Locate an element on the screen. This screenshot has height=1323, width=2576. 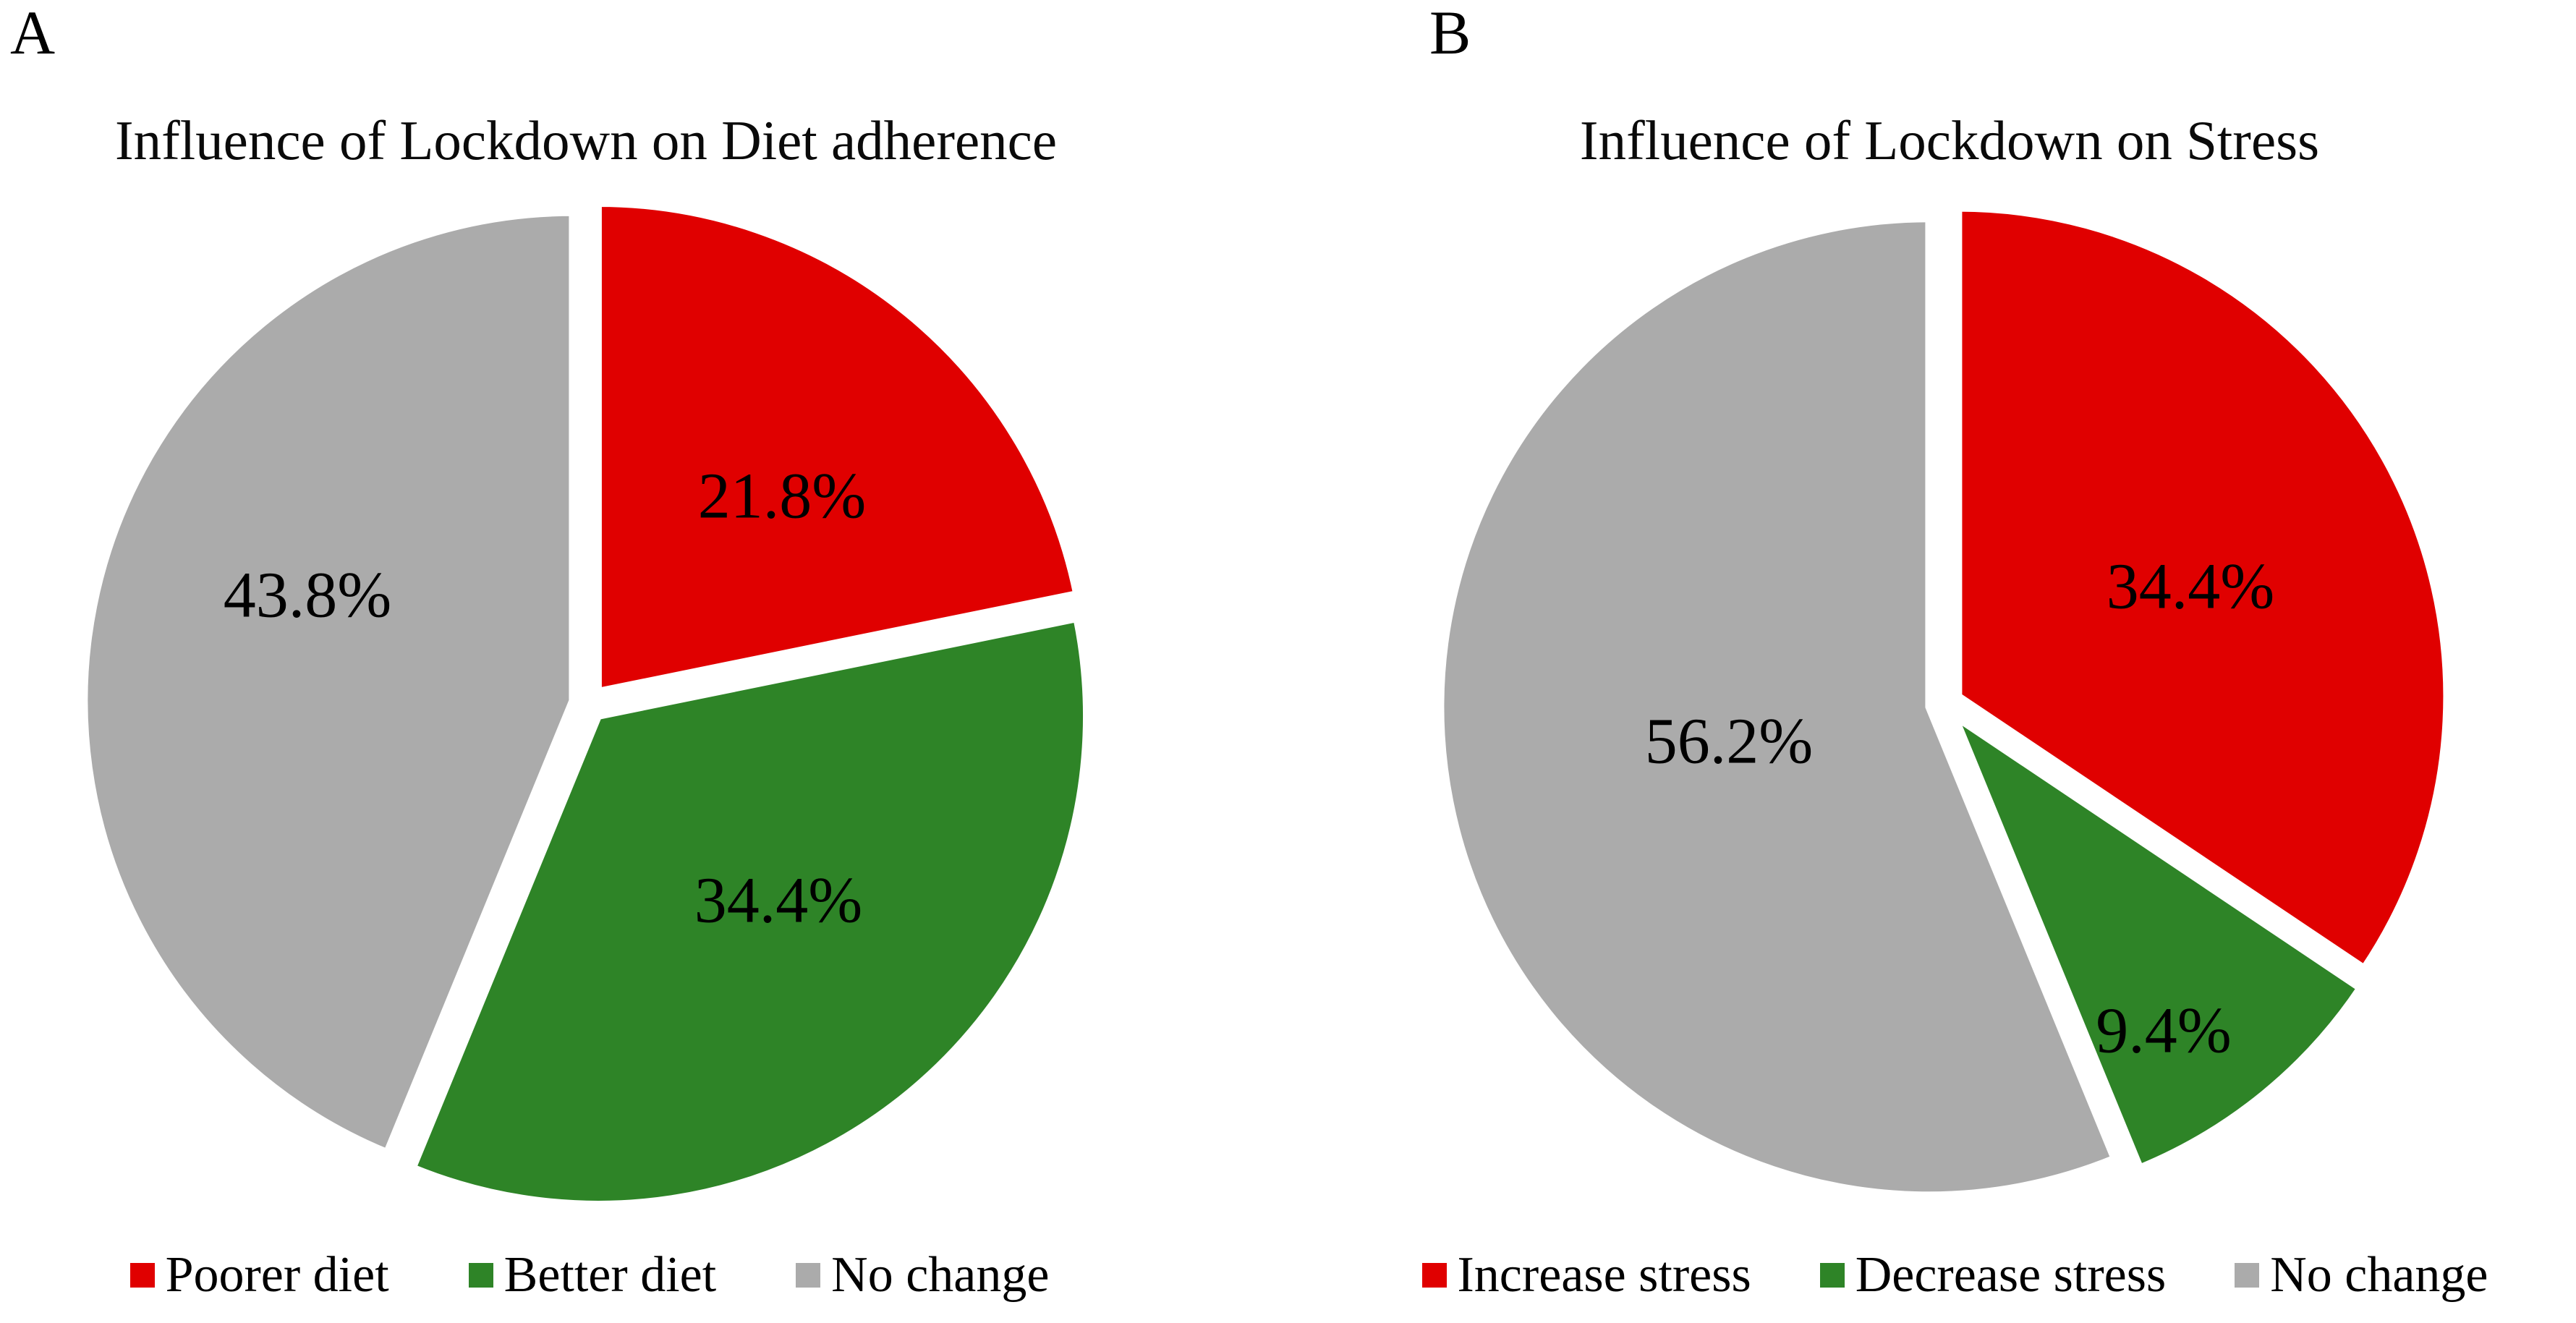
pie-slice-no-change is located at coordinates (328, 682).